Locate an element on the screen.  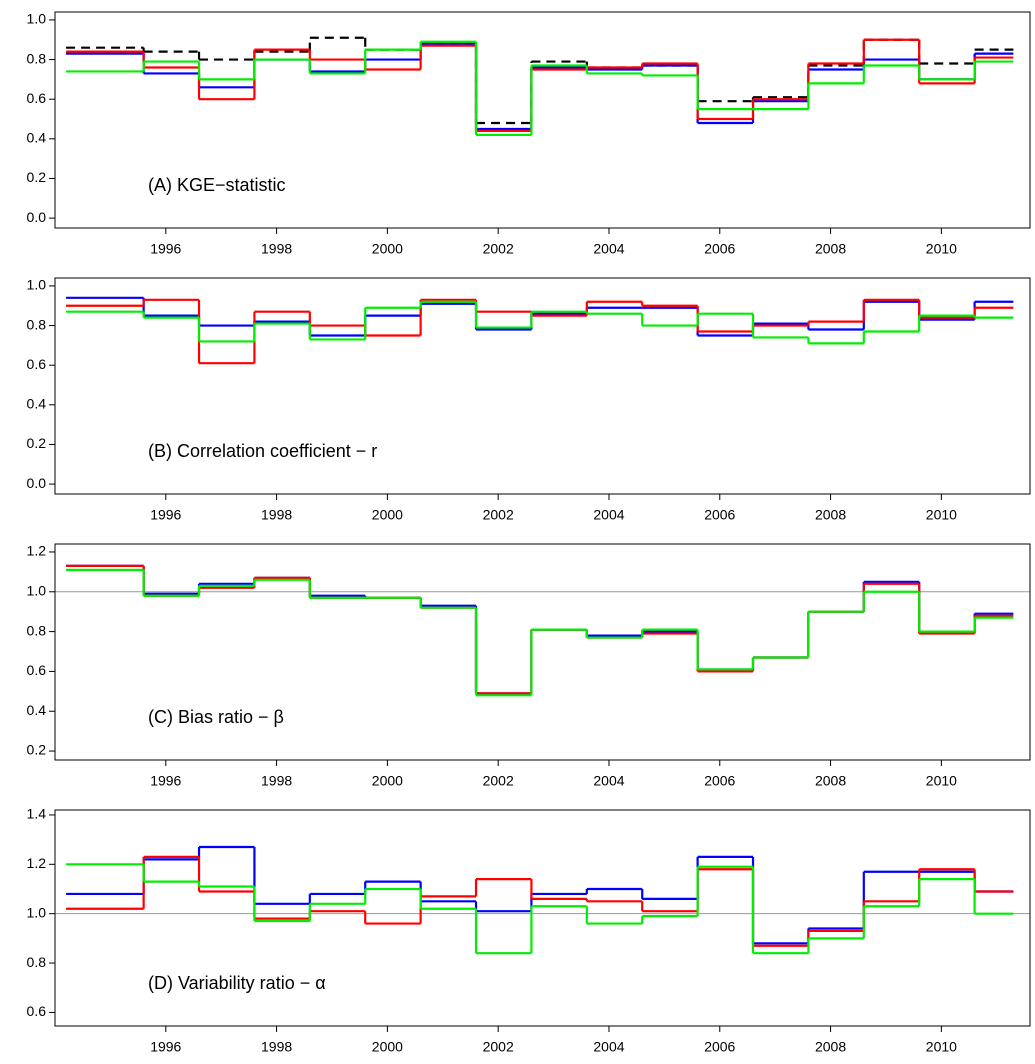
panel-label: (B) Correlation coefficient − r is located at coordinates (262, 451).